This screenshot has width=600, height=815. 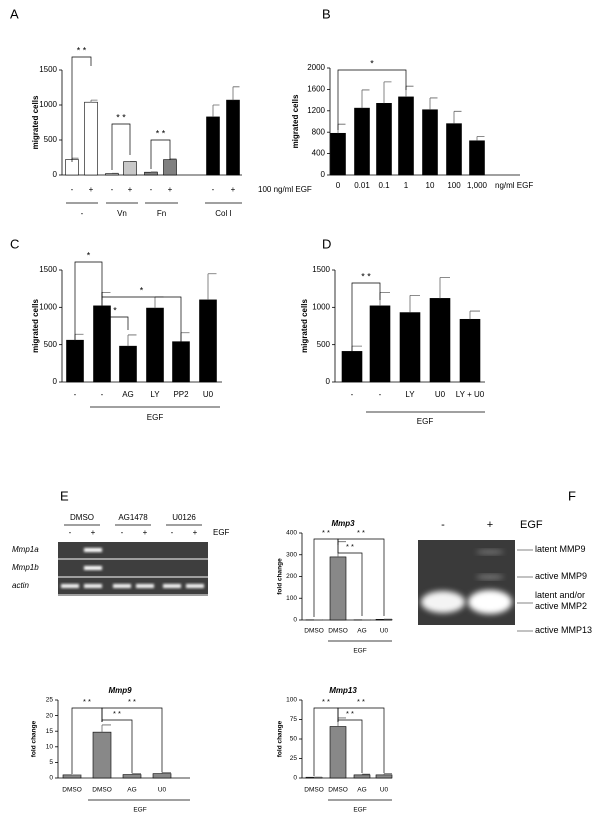 What do you see at coordinates (48, 269) in the screenshot?
I see `y-tick-label: 1500` at bounding box center [48, 269].